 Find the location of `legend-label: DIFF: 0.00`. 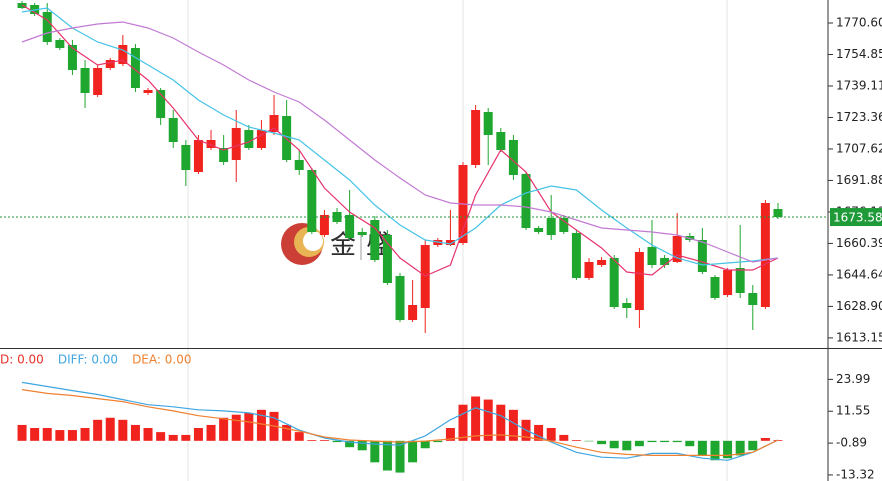

legend-label: DIFF: 0.00 is located at coordinates (88, 360).